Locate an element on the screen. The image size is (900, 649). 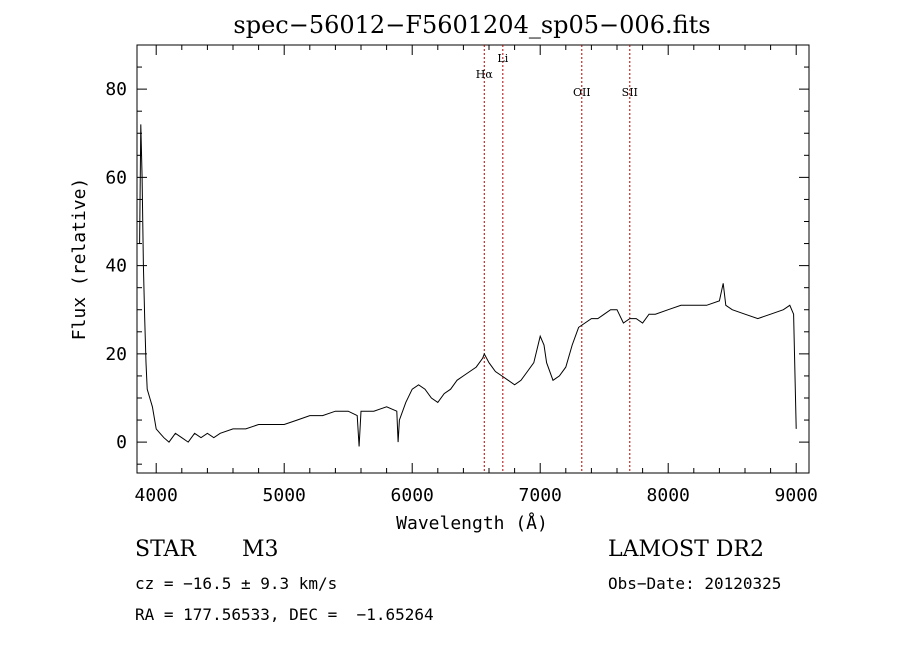
redshift-velocity: cz = −16.5 ± 9.3 km/s is located at coordinates (236, 583).